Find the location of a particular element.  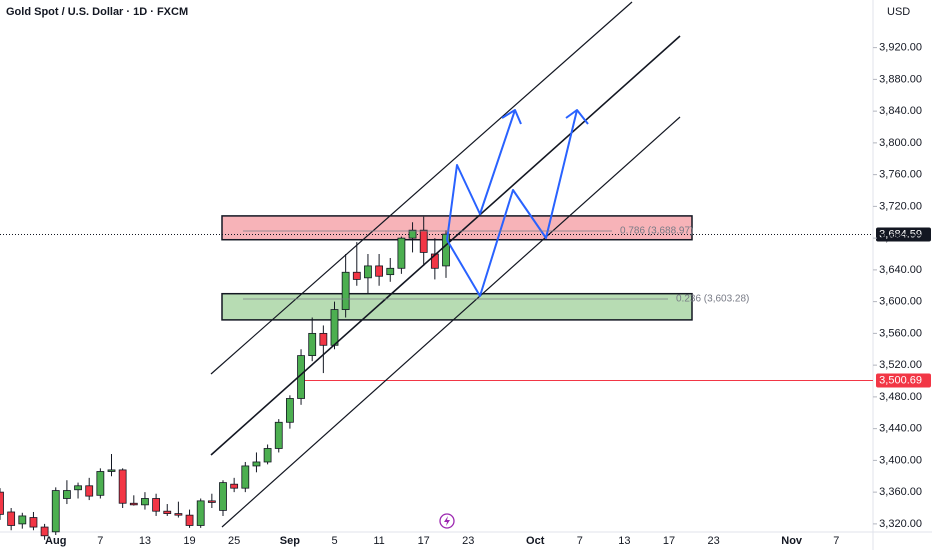

x-tick-label: Sep is located at coordinates (290, 541).